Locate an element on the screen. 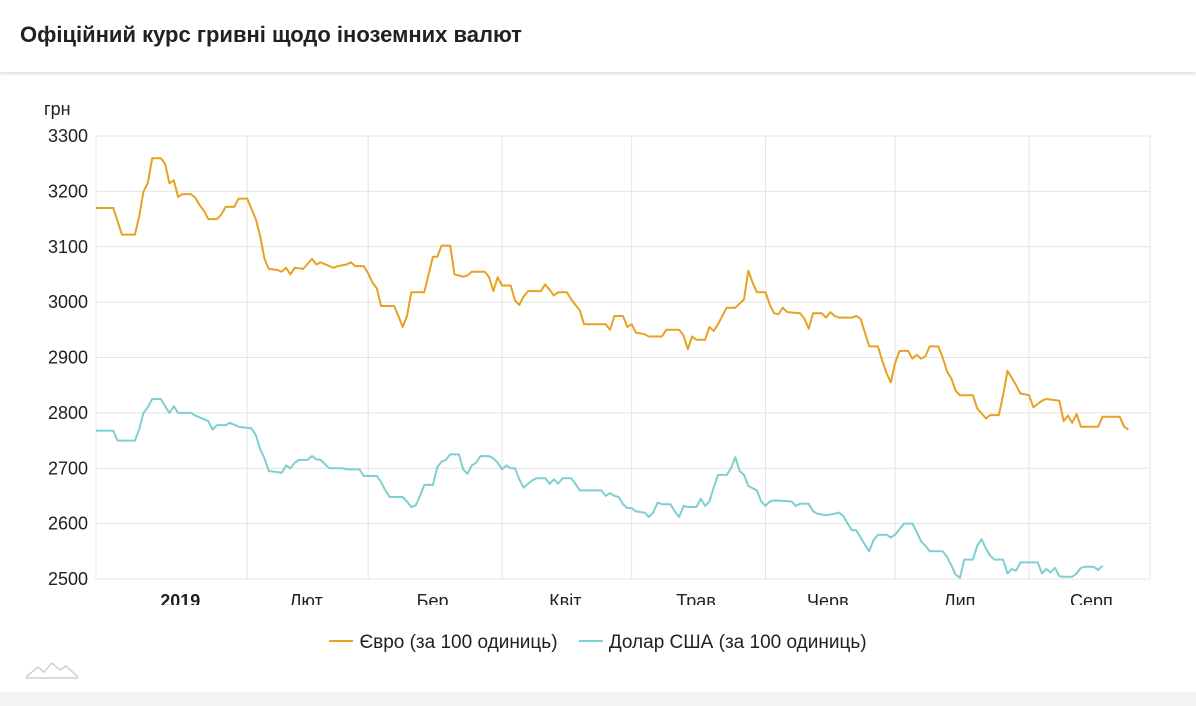 This screenshot has height=706, width=1196. x-tick-label: Бер. is located at coordinates (435, 598).